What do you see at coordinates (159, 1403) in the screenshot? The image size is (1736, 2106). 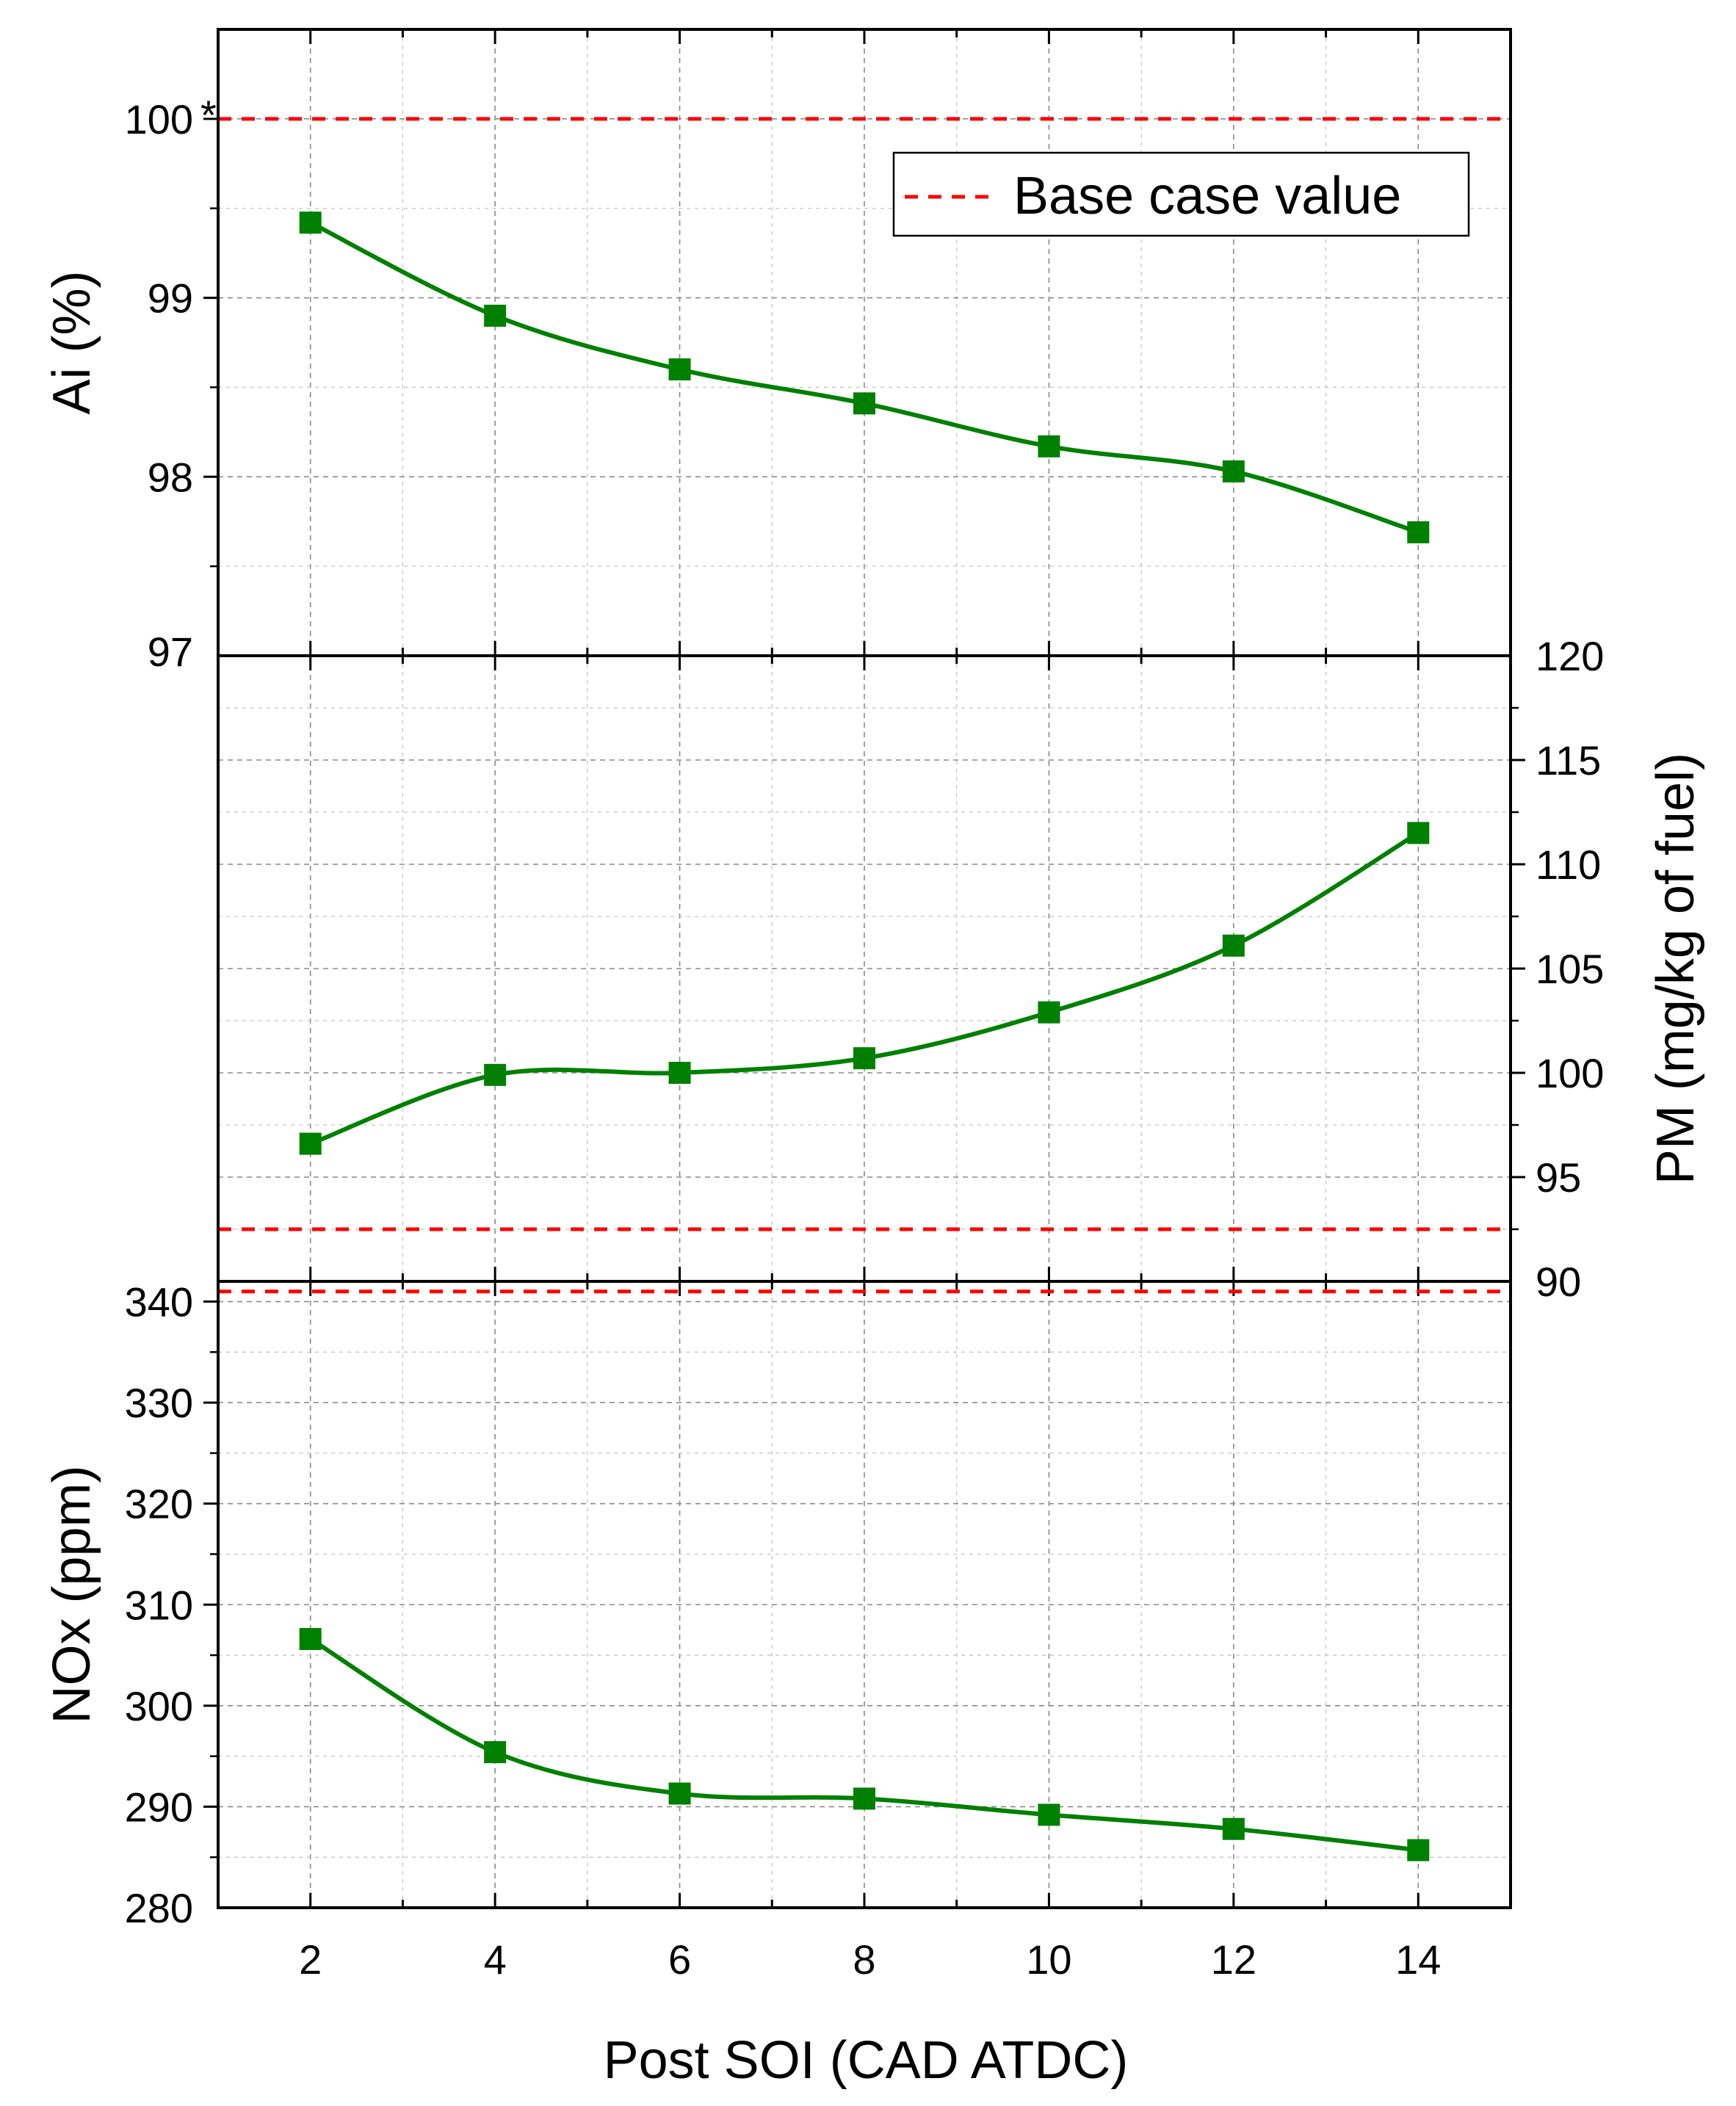 I see `y-tick-label: 330` at bounding box center [159, 1403].